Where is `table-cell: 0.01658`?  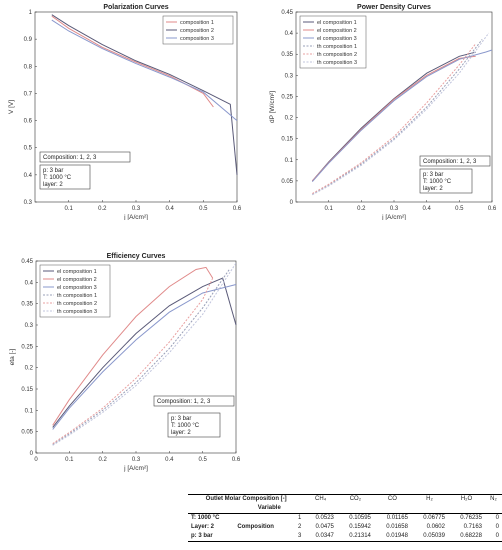
table-cell: 0.01658 is located at coordinates (397, 527).